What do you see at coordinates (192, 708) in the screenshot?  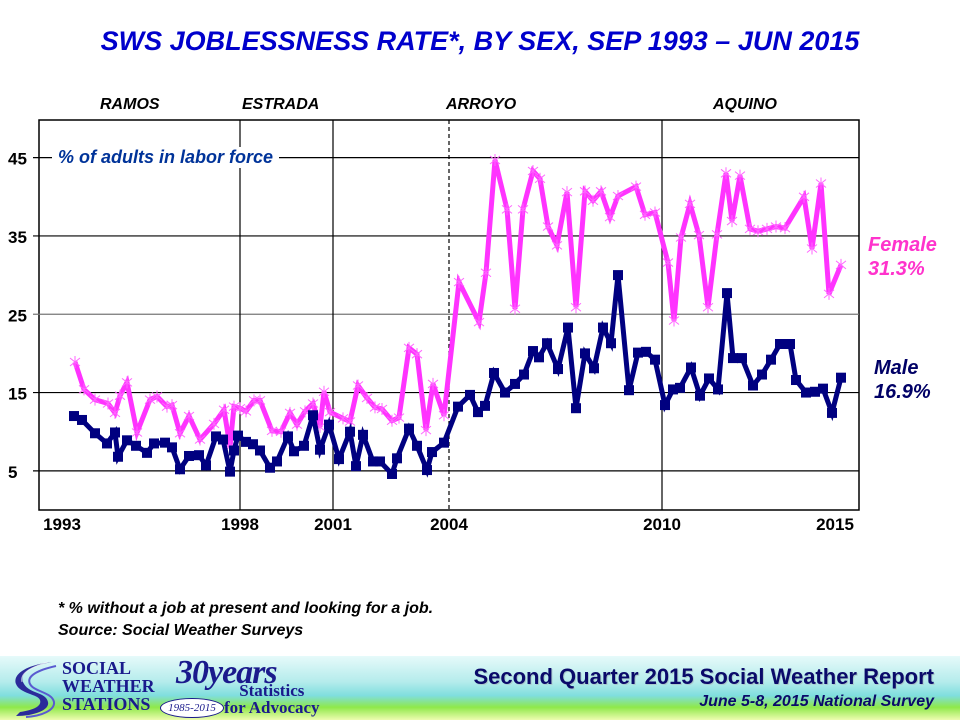 I see `anniversary-range-badge: 1985-2015` at bounding box center [192, 708].